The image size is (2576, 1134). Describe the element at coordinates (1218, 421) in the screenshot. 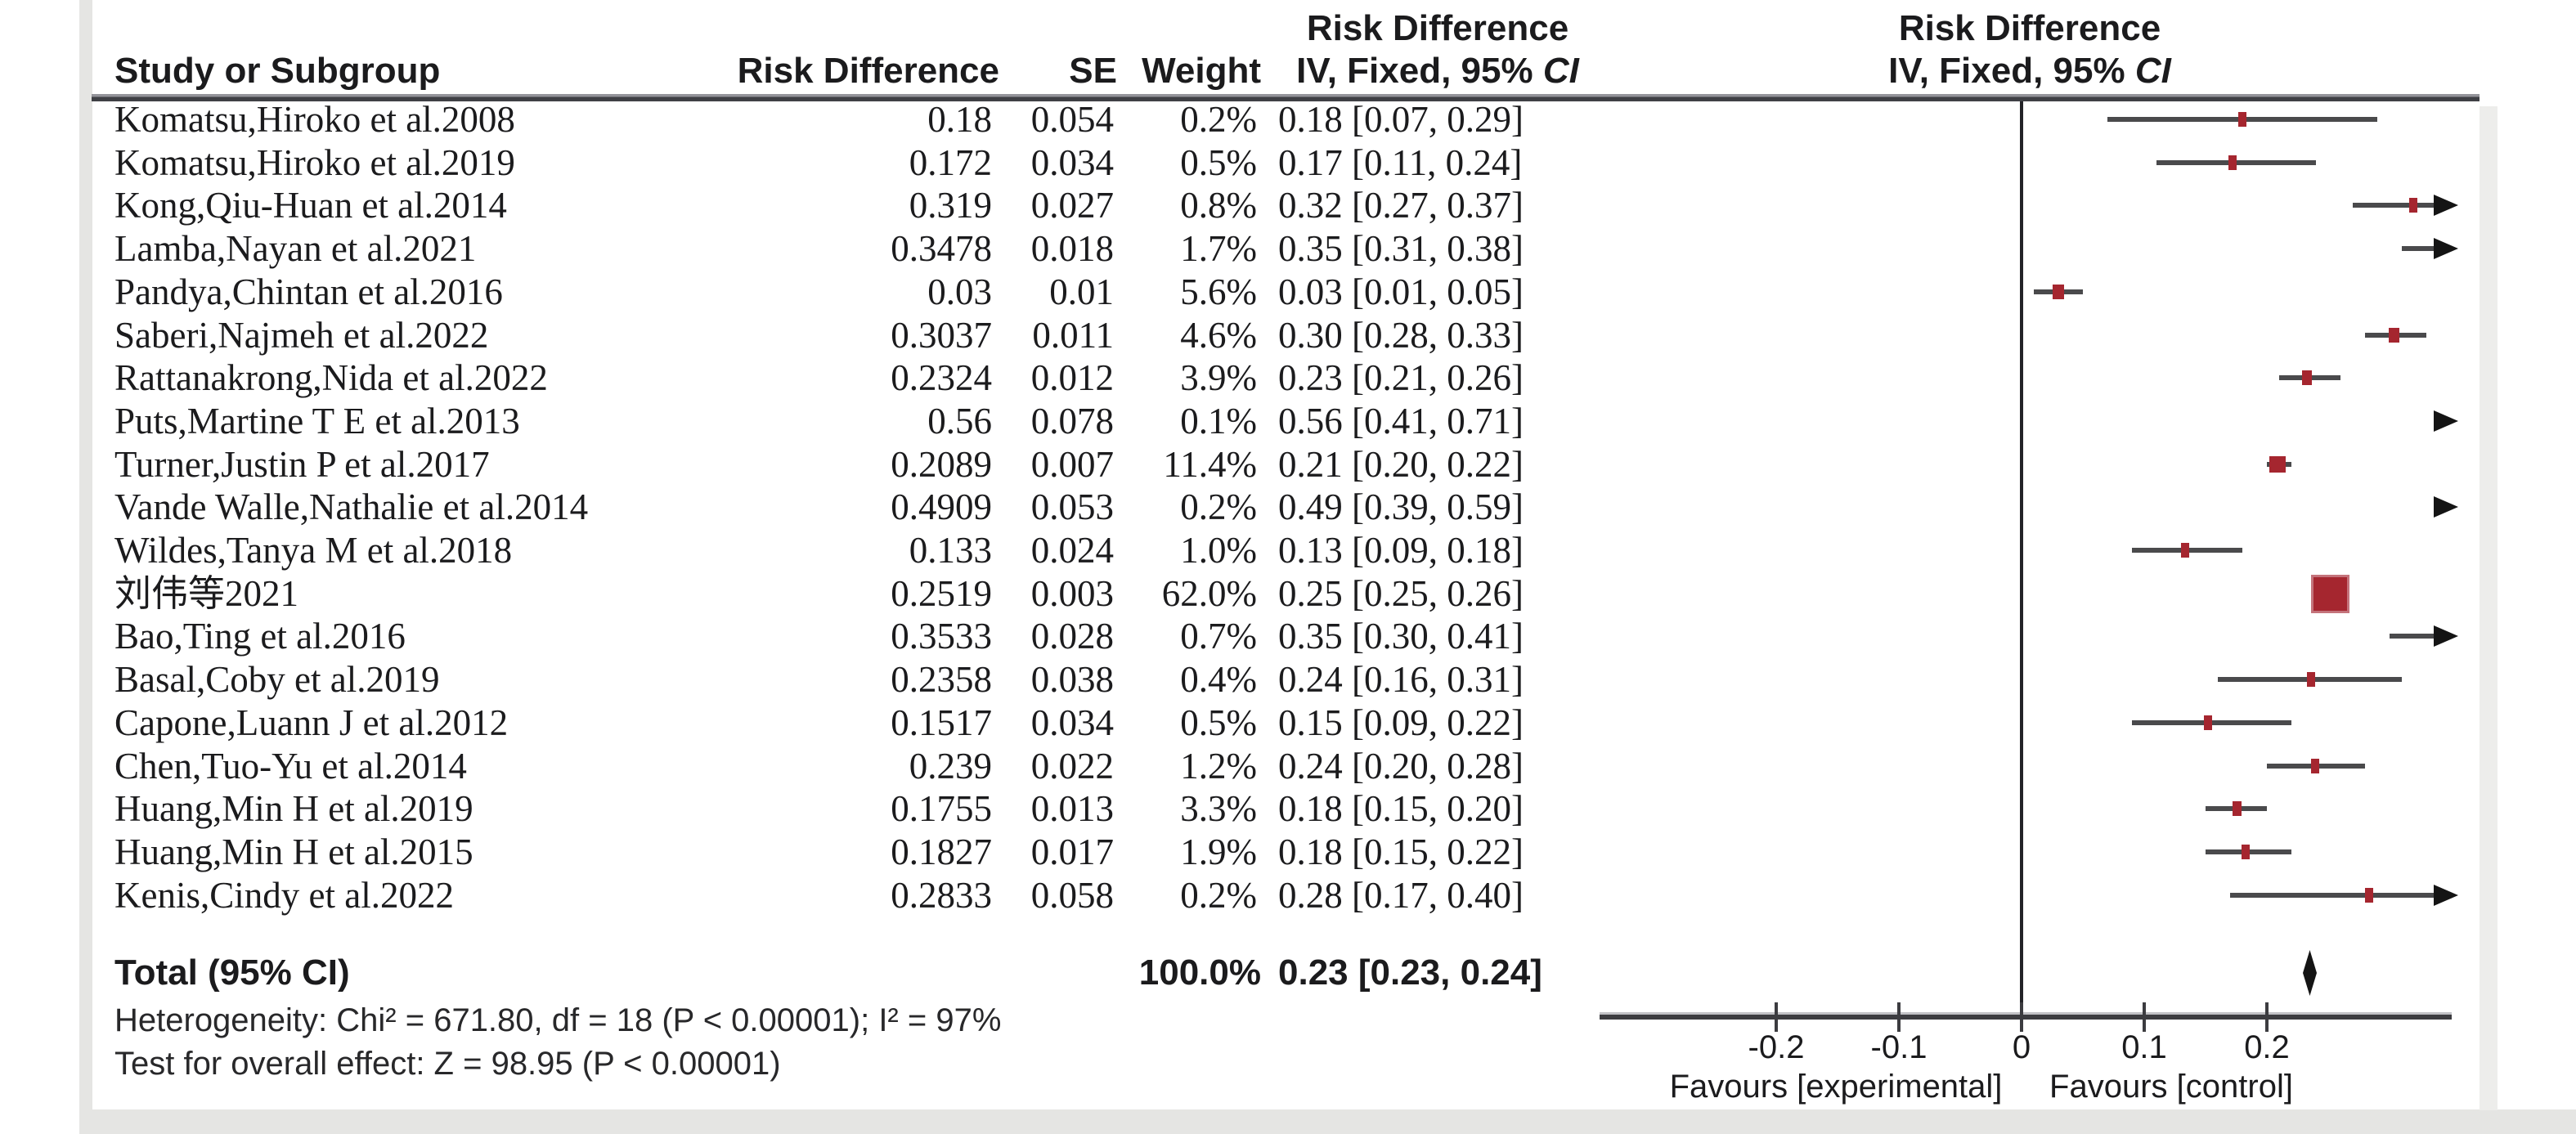

I see `weight-value: 0.1%` at that location.